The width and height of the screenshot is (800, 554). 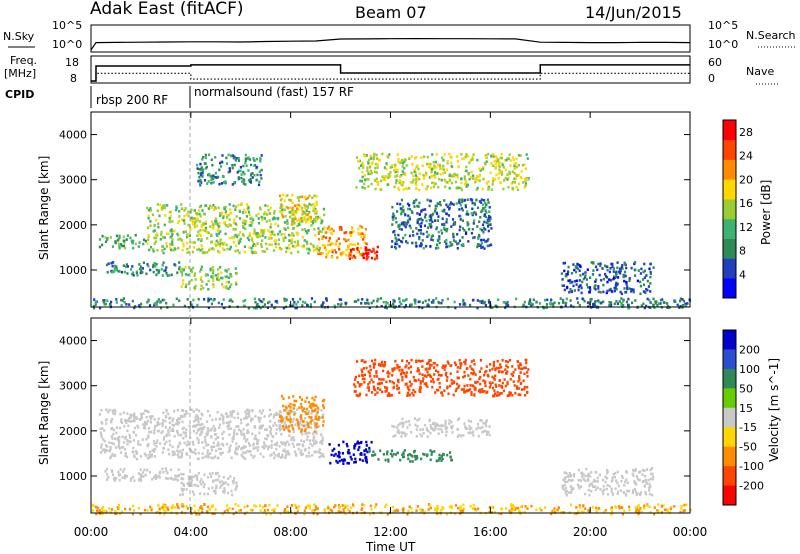 I want to click on nsearch-label: N.Search, so click(x=771, y=35).